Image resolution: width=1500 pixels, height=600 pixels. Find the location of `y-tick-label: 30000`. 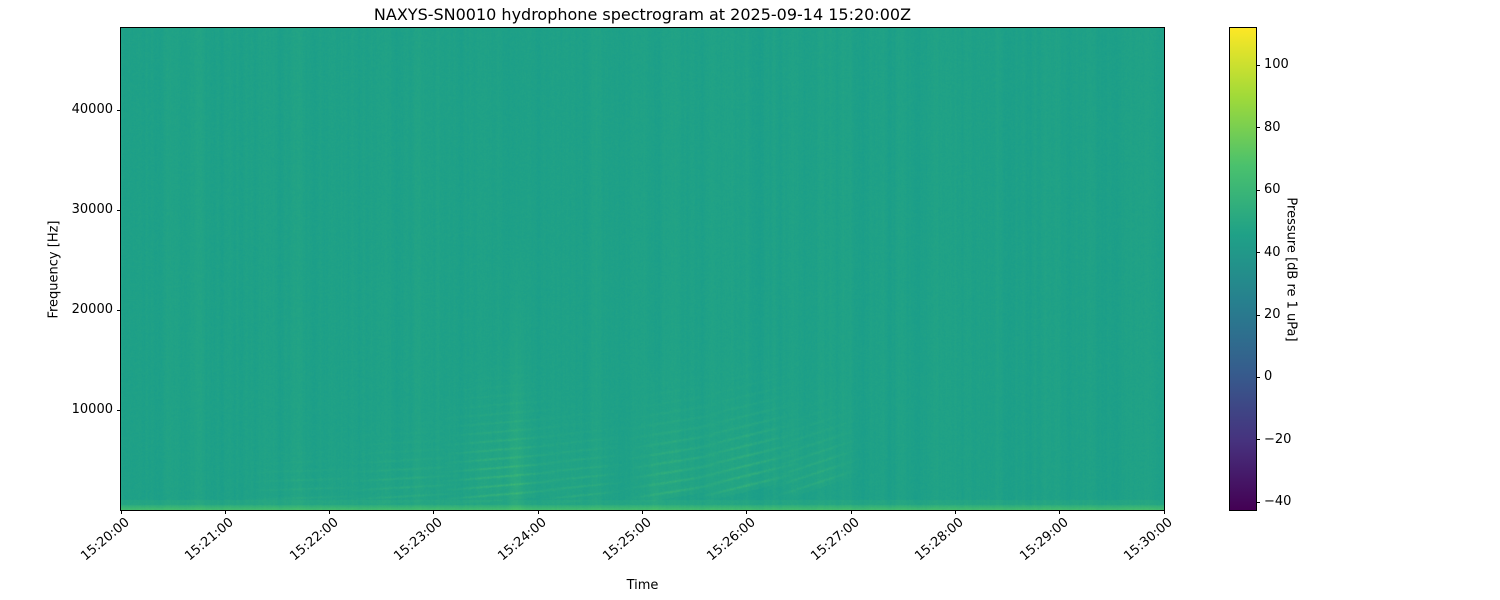

y-tick-label: 30000 is located at coordinates (92, 209).